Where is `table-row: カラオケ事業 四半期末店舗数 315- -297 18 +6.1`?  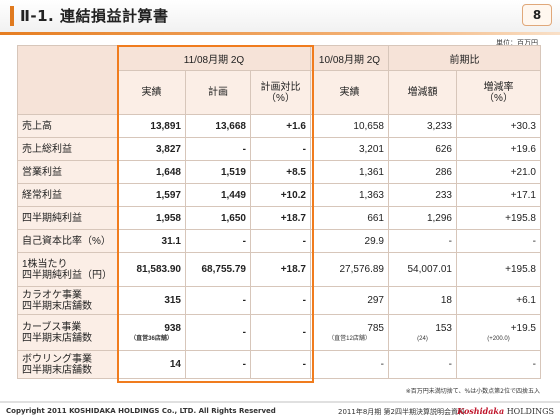 table-row: カラオケ事業 四半期末店舗数 315- -297 18 +6.1 is located at coordinates (279, 300).